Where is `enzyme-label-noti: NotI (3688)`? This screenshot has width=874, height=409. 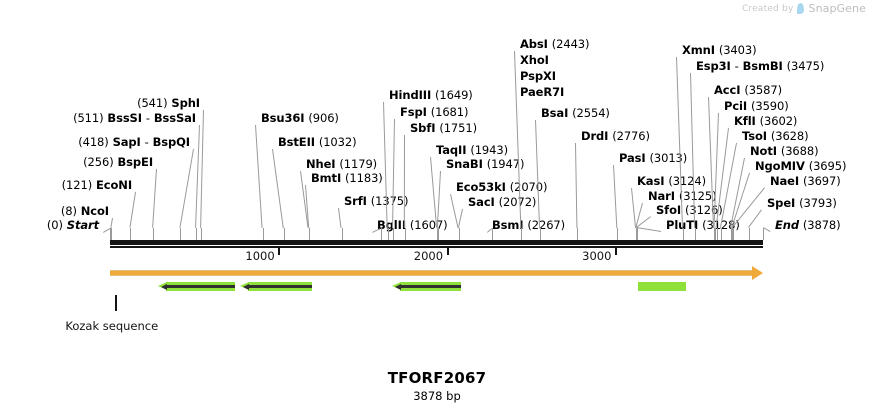
enzyme-label-noti: NotI (3688) is located at coordinates (784, 151).